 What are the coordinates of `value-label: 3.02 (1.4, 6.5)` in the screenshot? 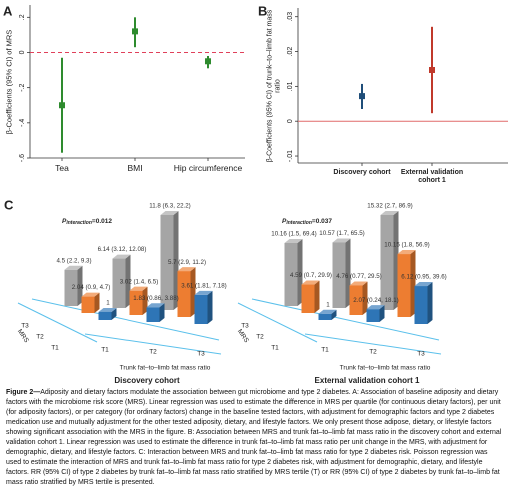 It's located at (139, 281).